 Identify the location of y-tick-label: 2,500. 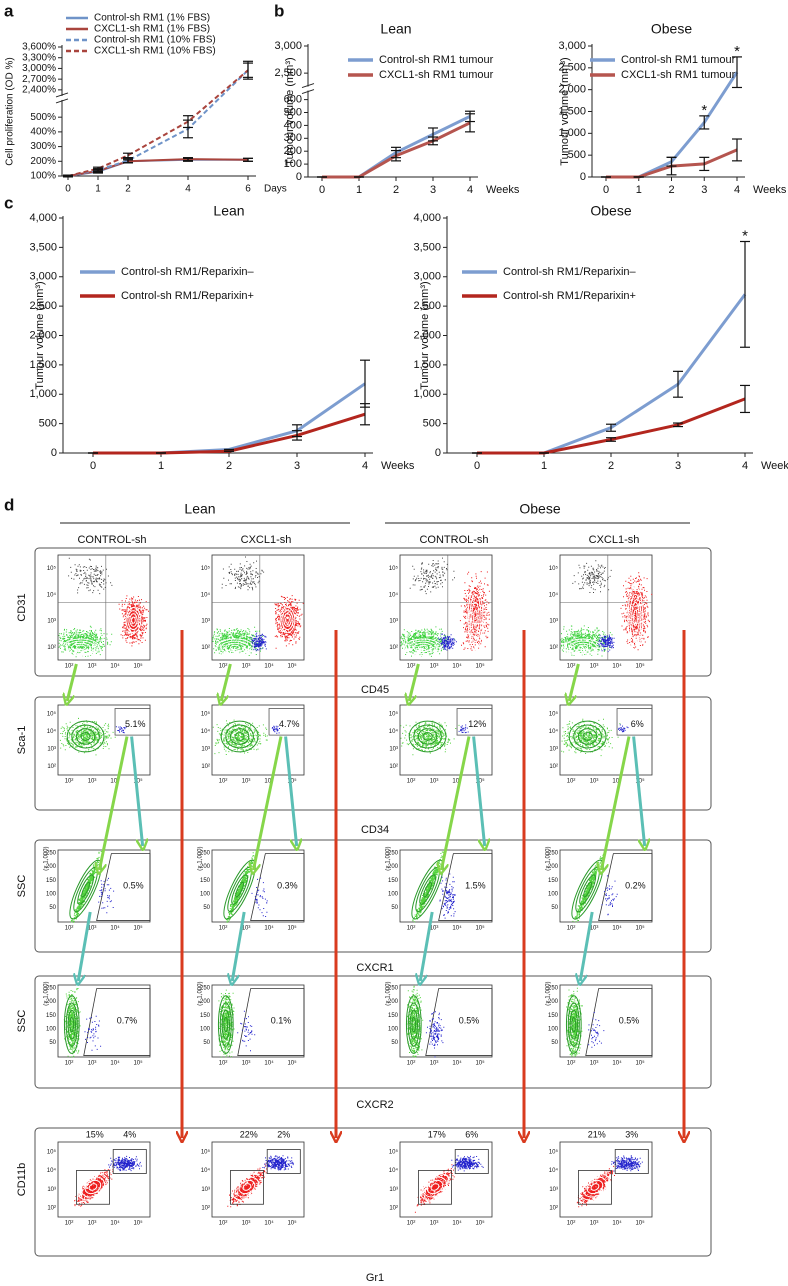
(43, 306).